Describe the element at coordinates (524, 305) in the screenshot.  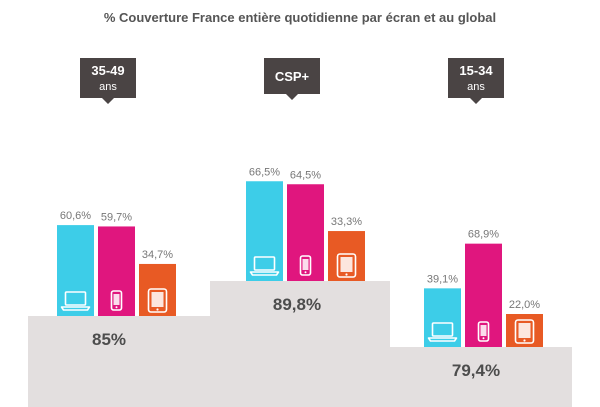
I see `bar-label-2-tablet: 22,0%` at that location.